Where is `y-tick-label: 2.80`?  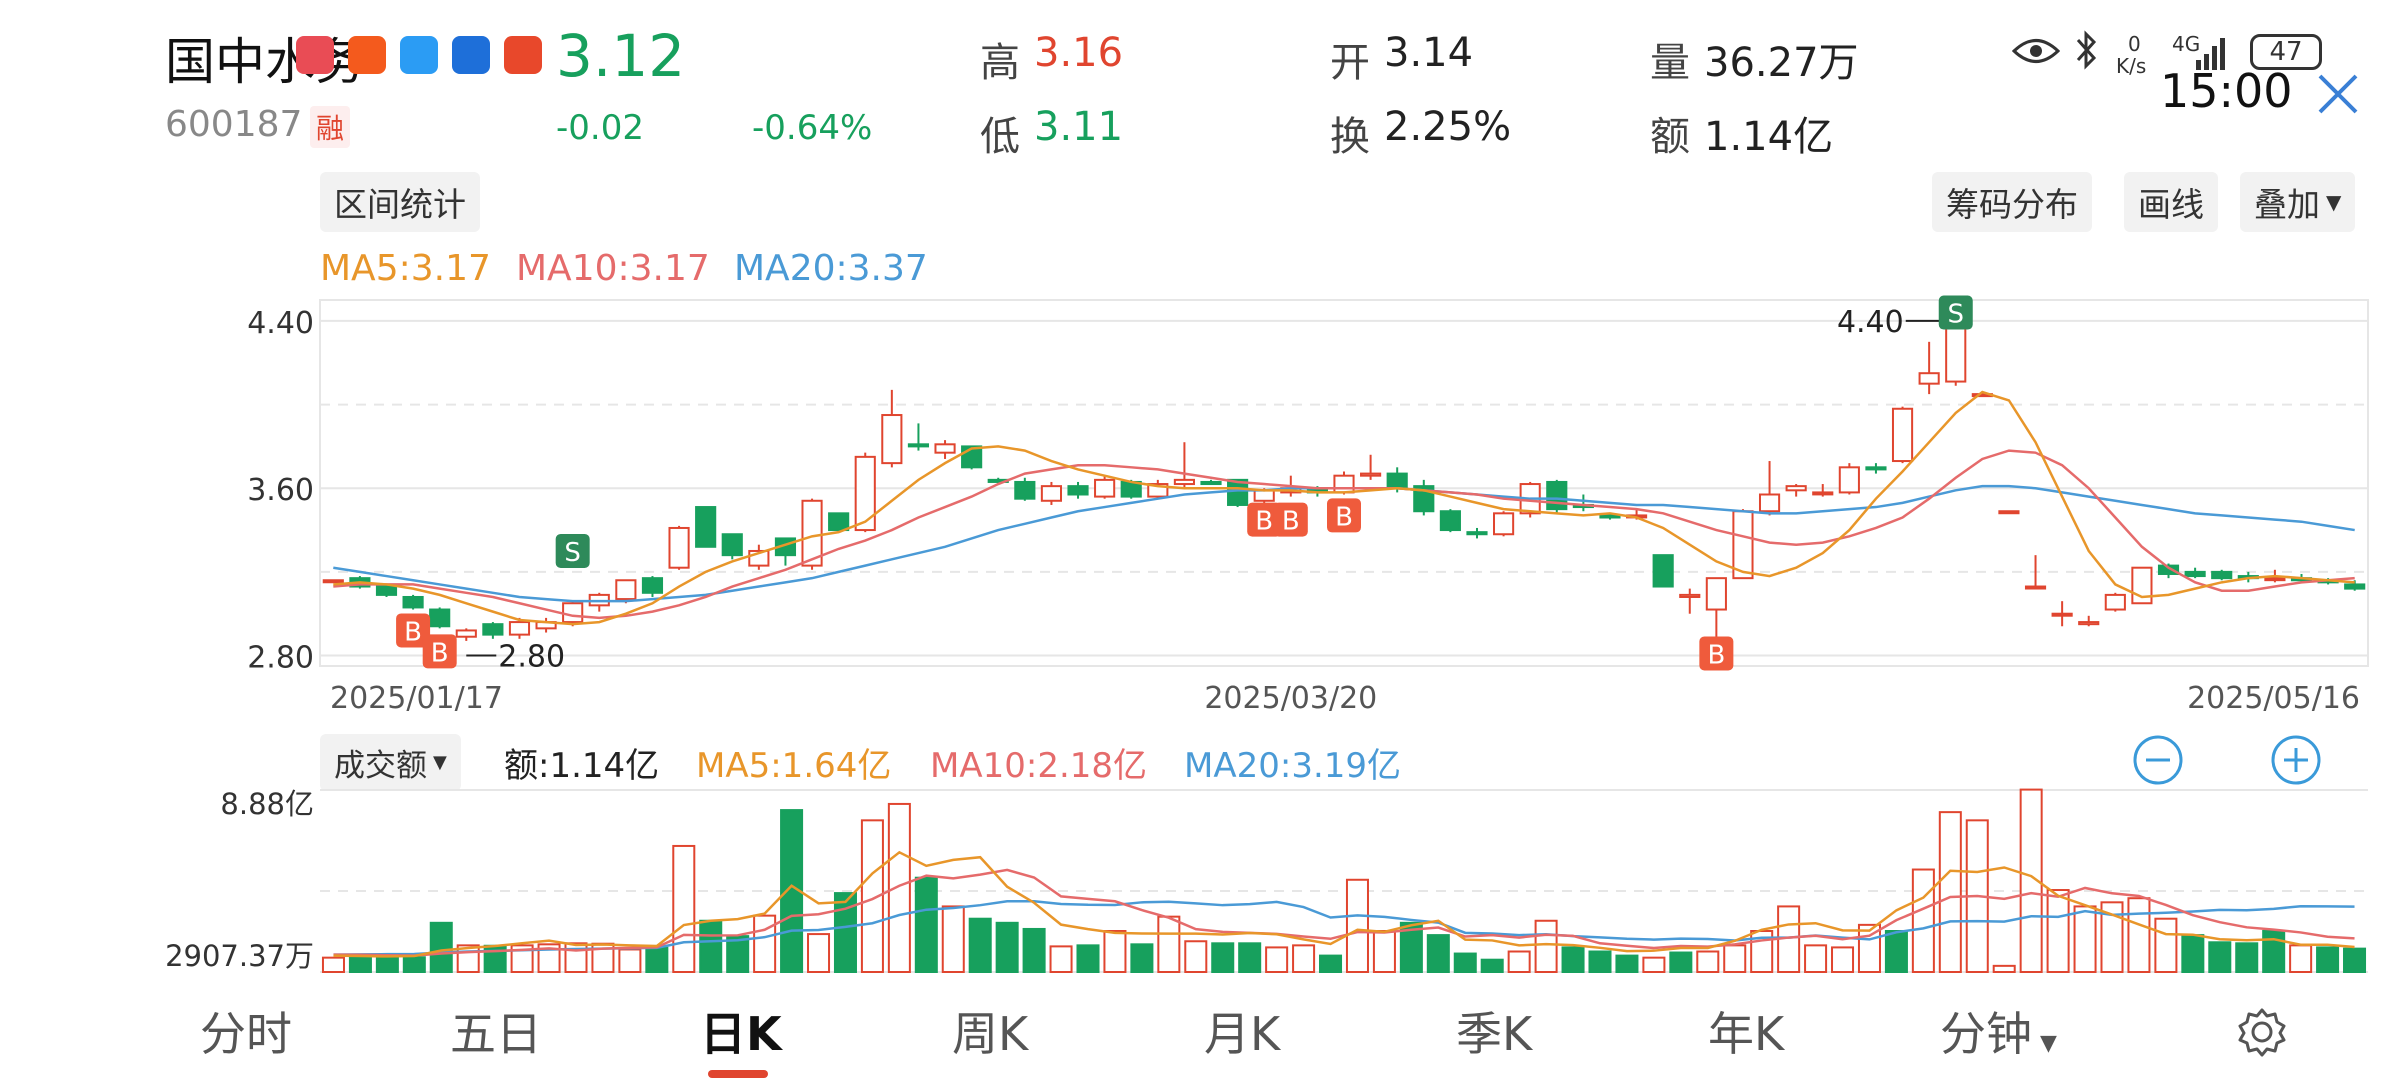
y-tick-label: 2.80 is located at coordinates (280, 658).